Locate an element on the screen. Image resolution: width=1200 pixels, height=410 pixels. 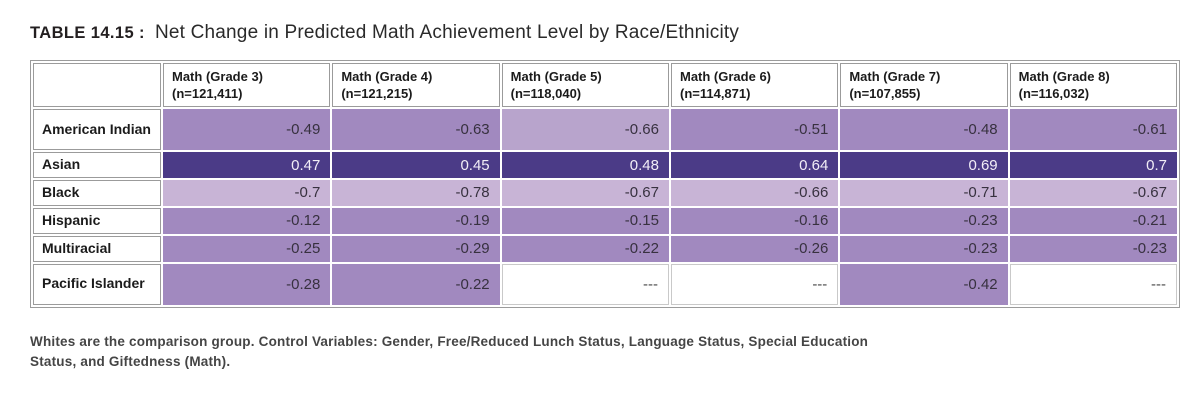
table-row: Asian 0.47 0.45 0.48 0.64 0.69 0.7 is located at coordinates (605, 165).